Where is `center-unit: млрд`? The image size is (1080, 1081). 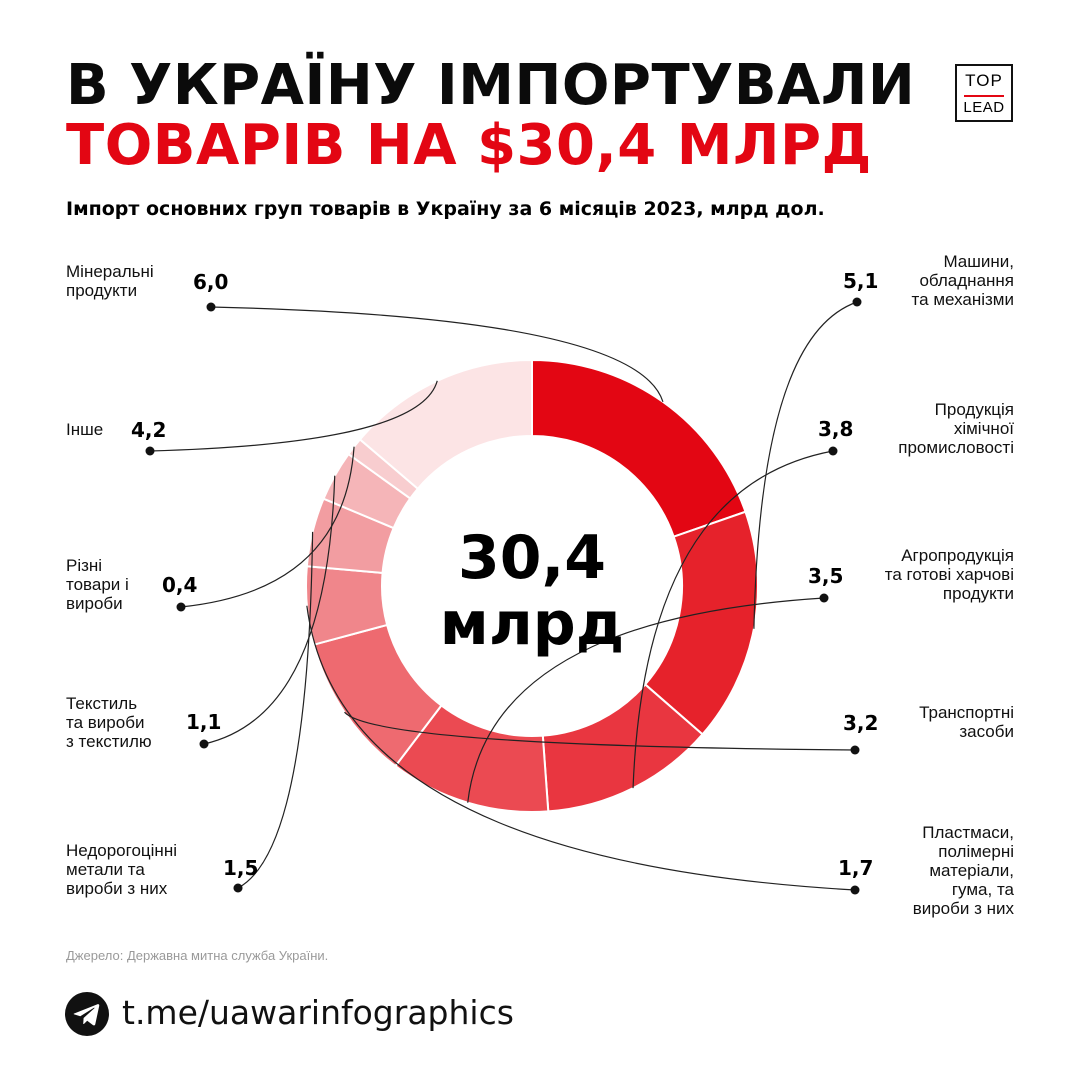
center-unit: млрд is located at coordinates (532, 624).